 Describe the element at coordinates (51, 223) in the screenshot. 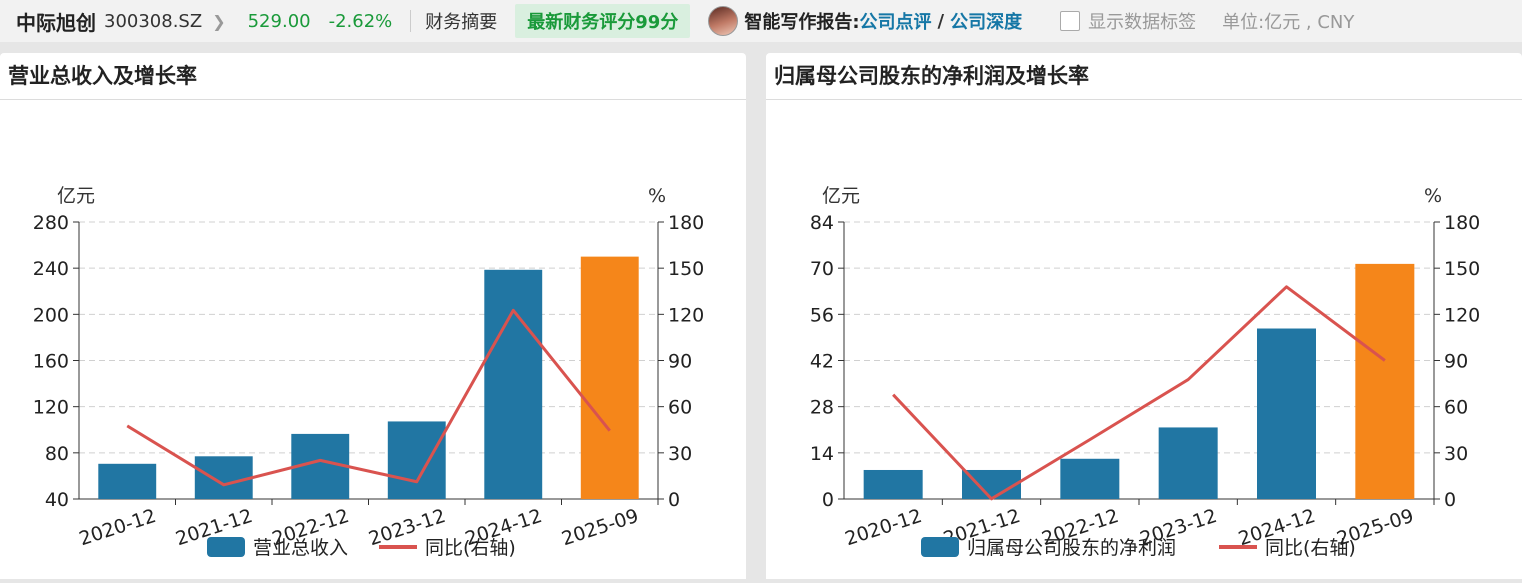

I see `left-axis-tick-label: 280` at that location.